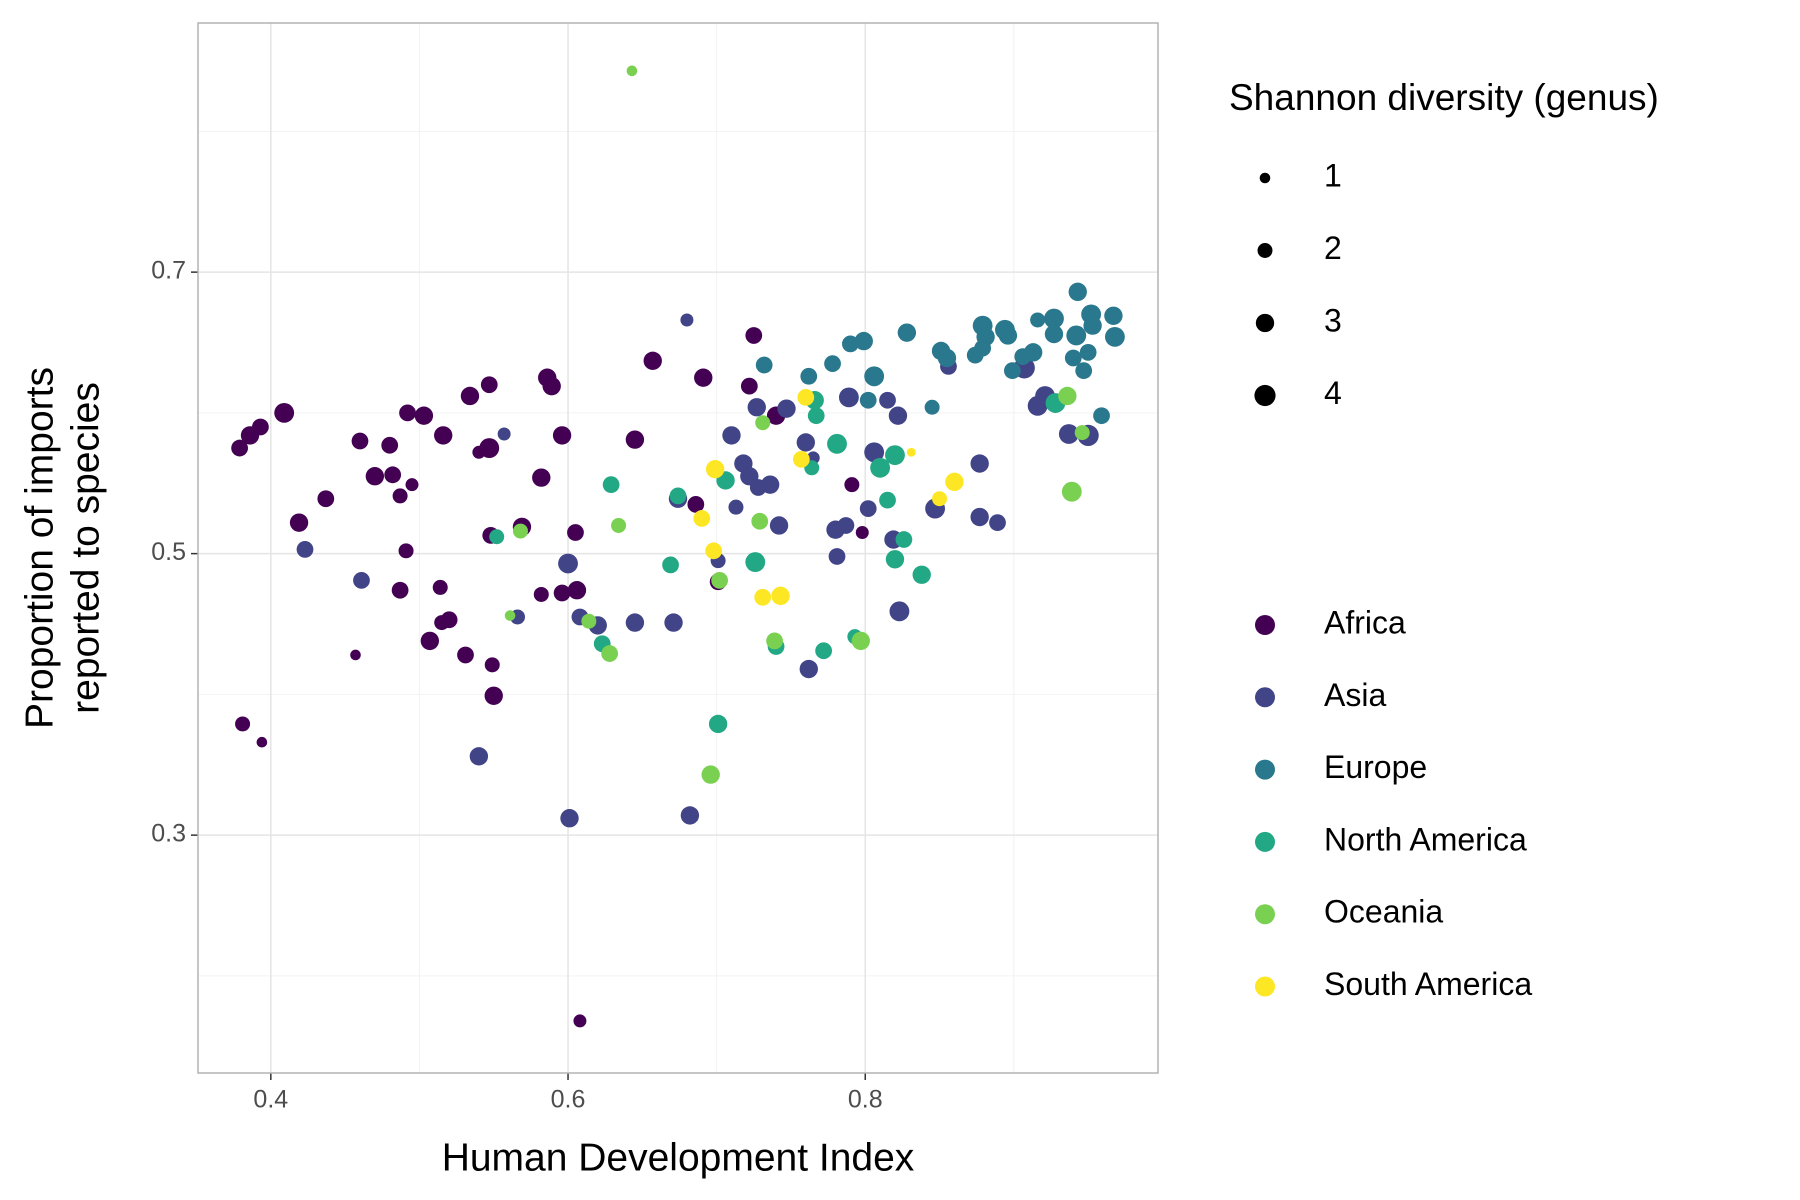 This screenshot has height=1200, width=1800. What do you see at coordinates (1383, 912) in the screenshot?
I see `legend-label: Oceania` at bounding box center [1383, 912].